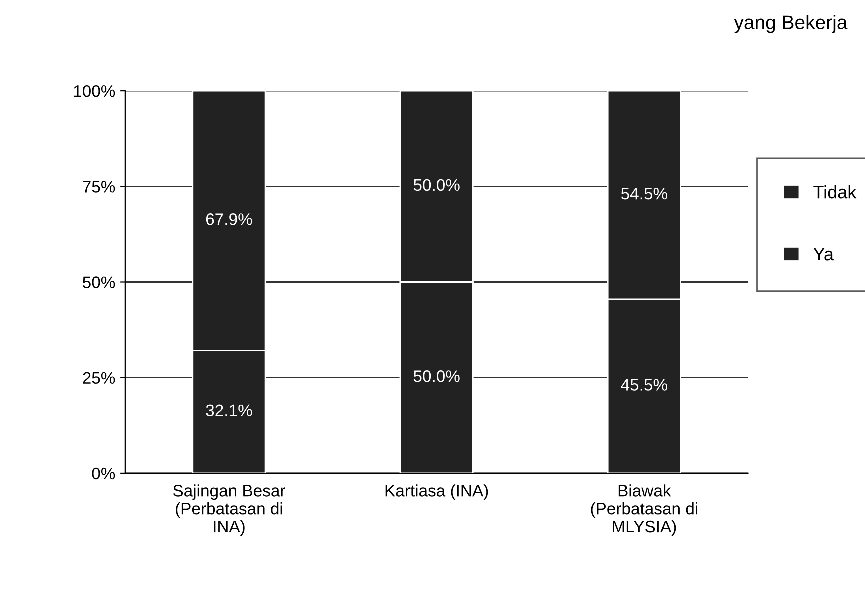  Describe the element at coordinates (229, 410) in the screenshot. I see `data-label: 32.1%` at that location.